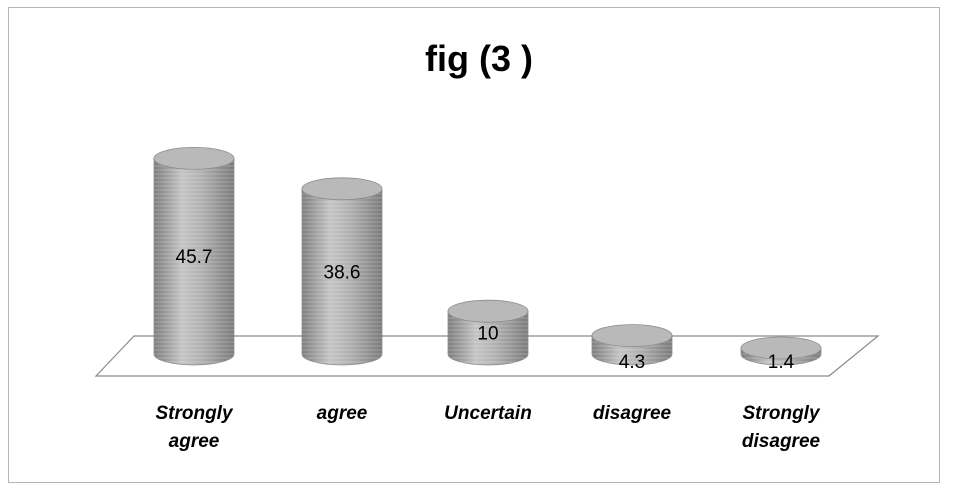  Describe the element at coordinates (781, 362) in the screenshot. I see `data-label: 1.4` at that location.